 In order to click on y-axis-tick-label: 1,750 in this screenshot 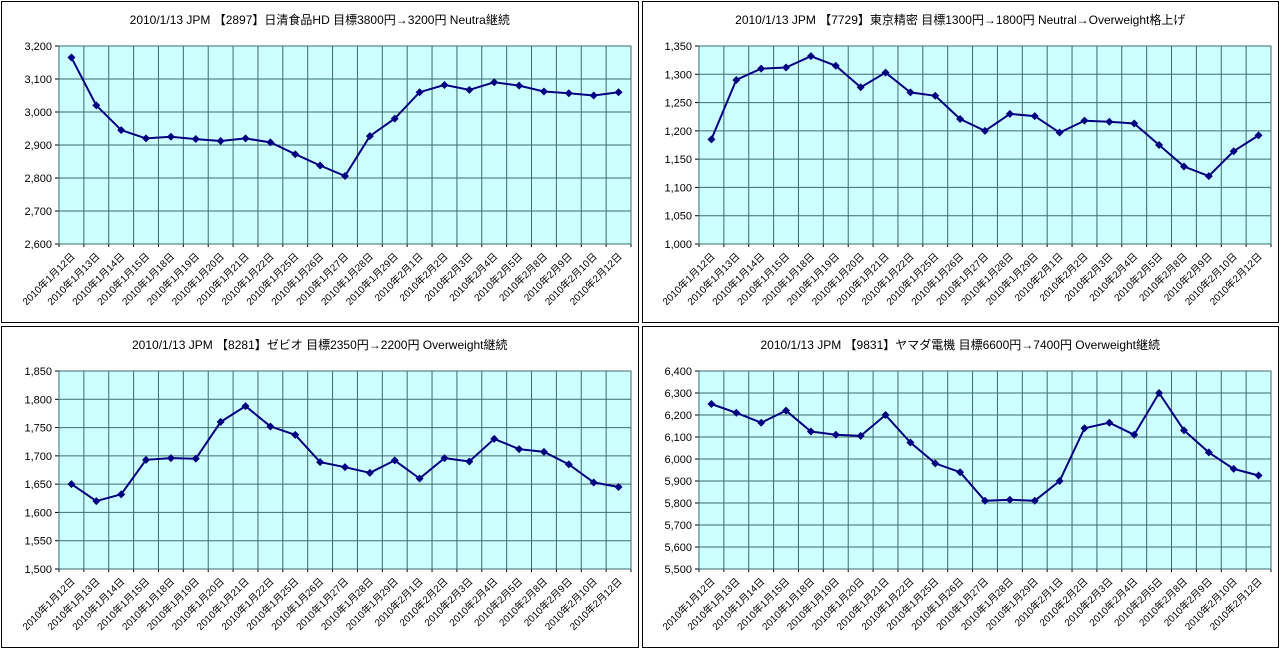, I will do `click(38, 429)`.